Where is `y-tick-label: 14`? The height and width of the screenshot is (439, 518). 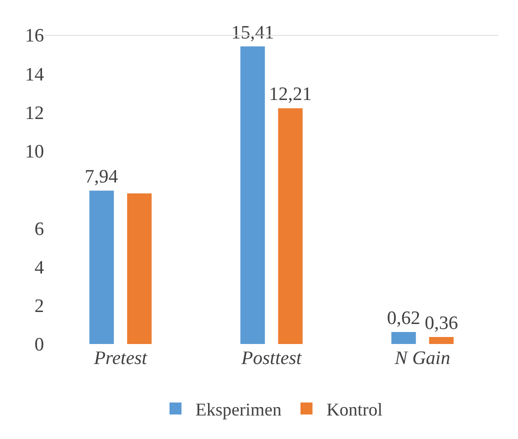 y-tick-label: 14 is located at coordinates (34, 75).